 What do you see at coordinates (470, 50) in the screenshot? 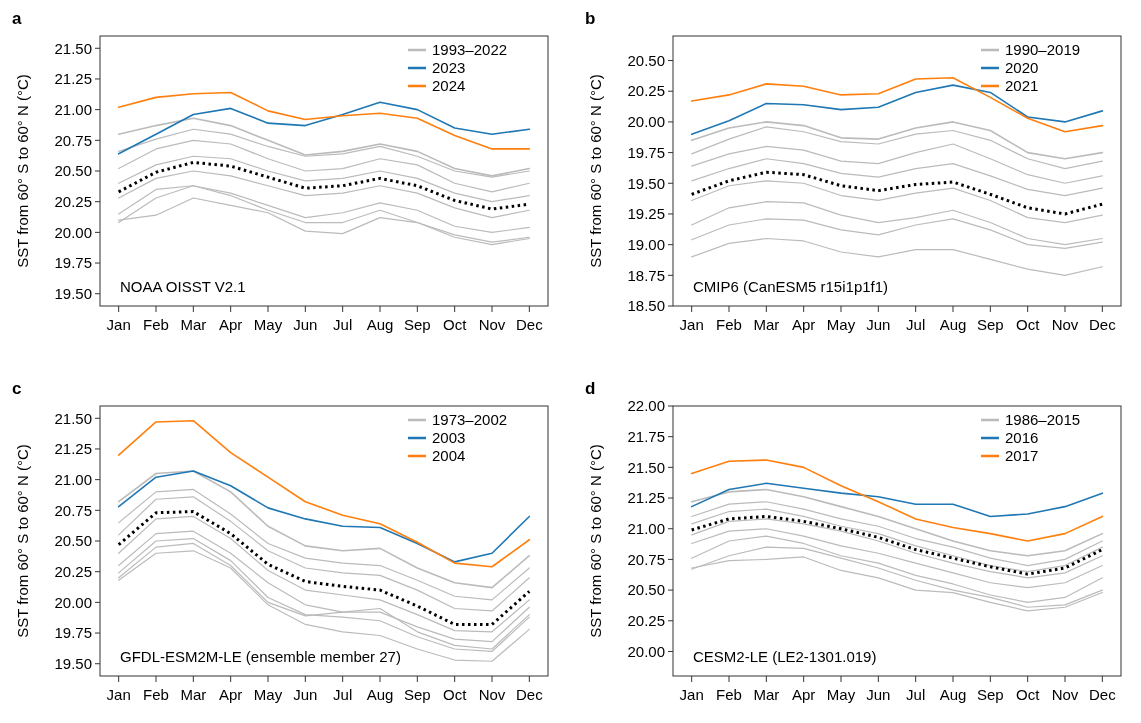
I see `legend-label: 1993–2022` at bounding box center [470, 50].